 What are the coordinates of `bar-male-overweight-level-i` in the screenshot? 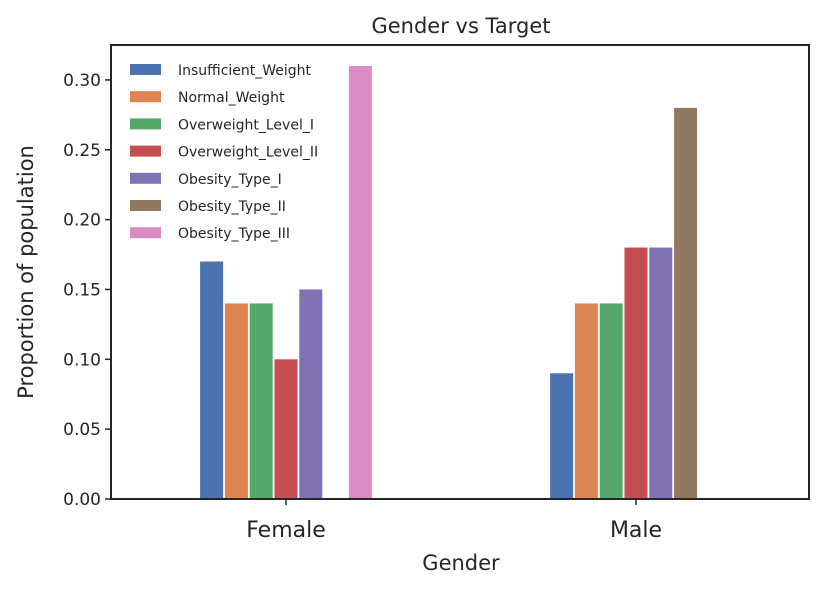 It's located at (611, 401).